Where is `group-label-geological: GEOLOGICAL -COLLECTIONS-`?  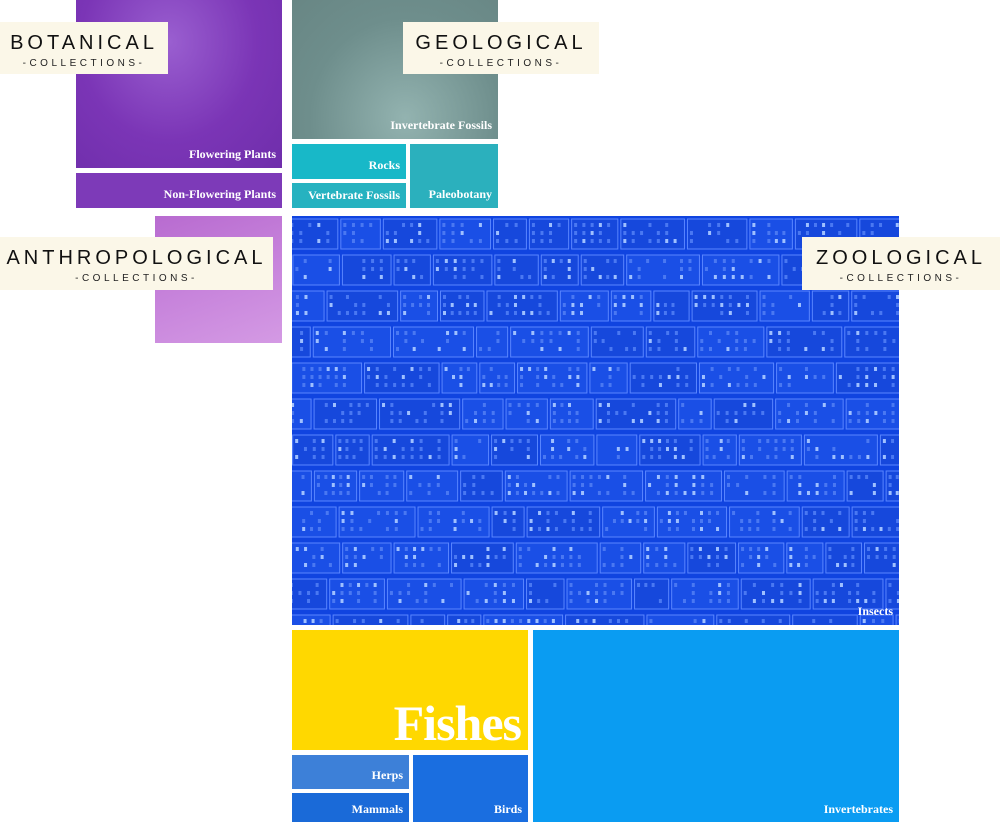
group-label-geological: GEOLOGICAL -COLLECTIONS- is located at coordinates (501, 48).